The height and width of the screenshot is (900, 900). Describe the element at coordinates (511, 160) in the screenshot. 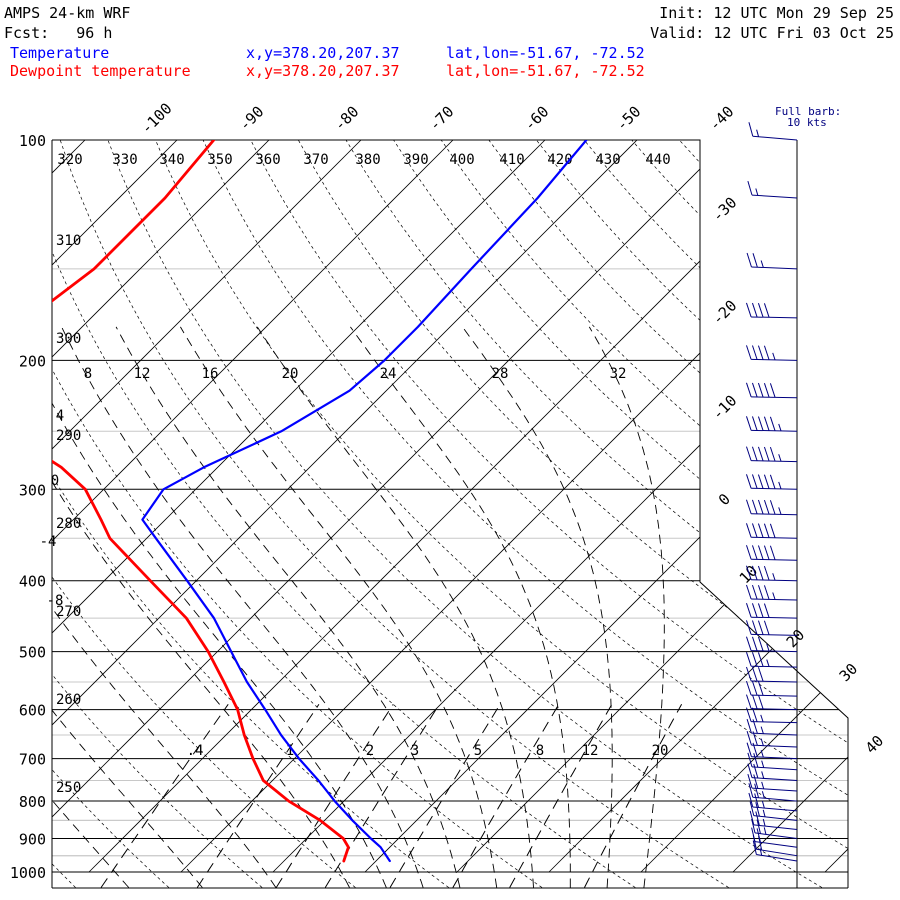

I see `theta-label: 410` at that location.